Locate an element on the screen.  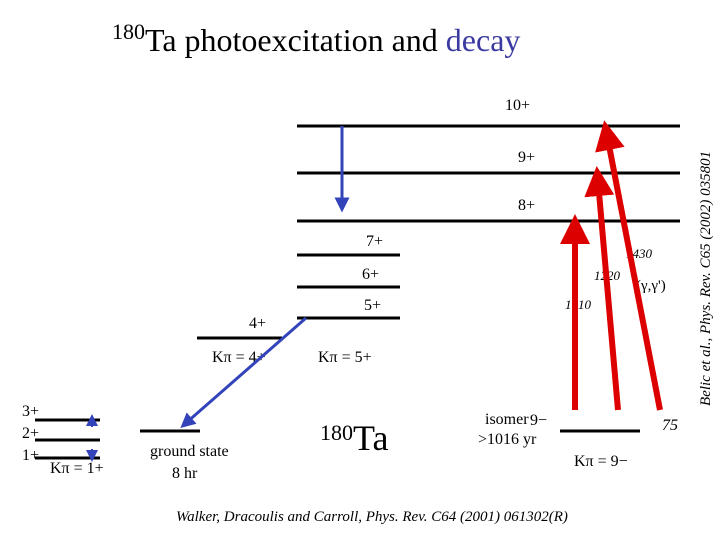
title-element: Ta is located at coordinates (161, 40).